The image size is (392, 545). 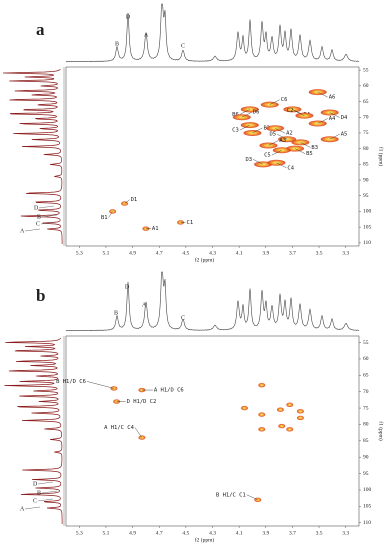 I want to click on y-tick-label: 55, so click(x=366, y=343).